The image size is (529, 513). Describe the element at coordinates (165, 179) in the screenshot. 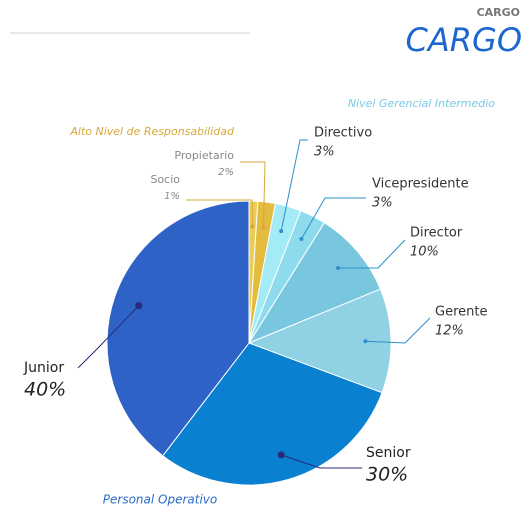

I see `category-label: Socio` at that location.